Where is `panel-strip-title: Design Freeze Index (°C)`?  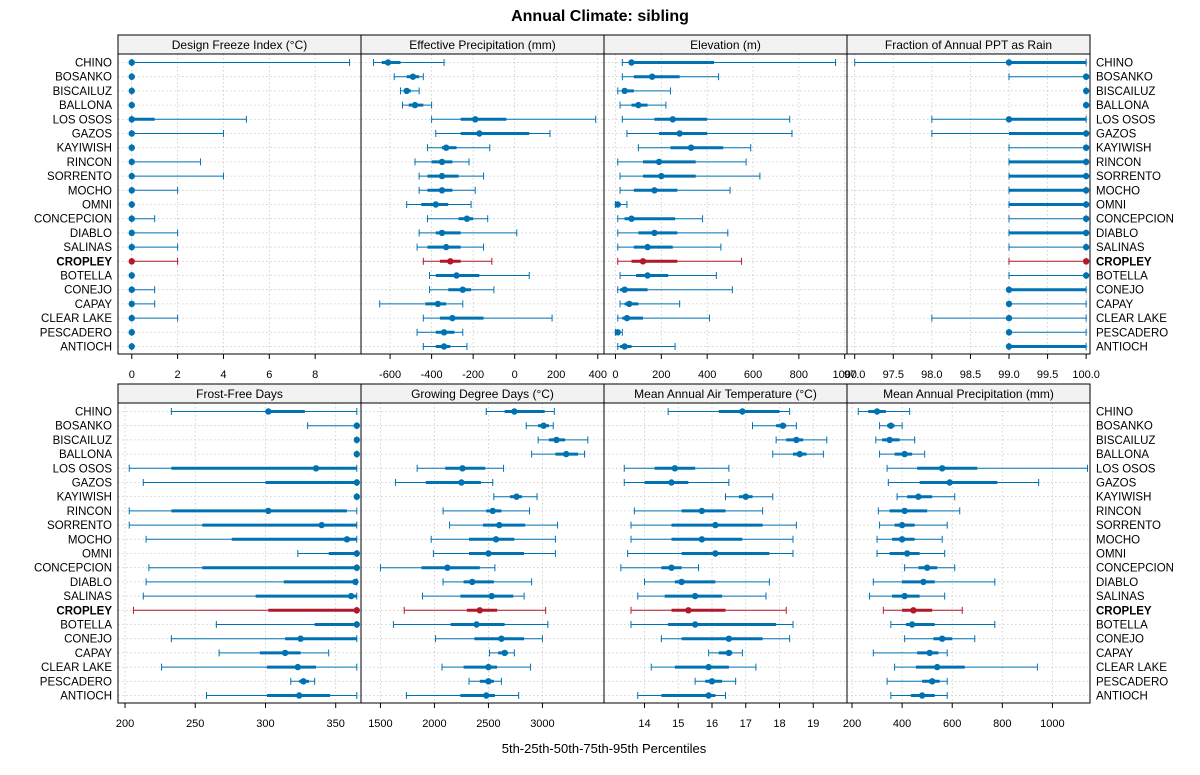 panel-strip-title: Design Freeze Index (°C) is located at coordinates (240, 45).